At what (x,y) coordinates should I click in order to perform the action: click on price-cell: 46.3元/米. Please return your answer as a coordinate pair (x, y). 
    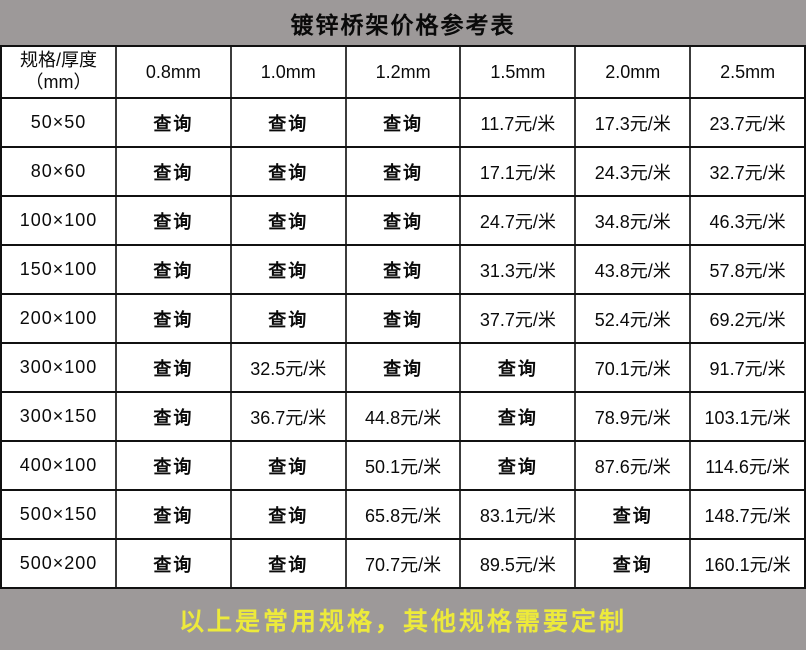
    Looking at the image, I should click on (747, 220).